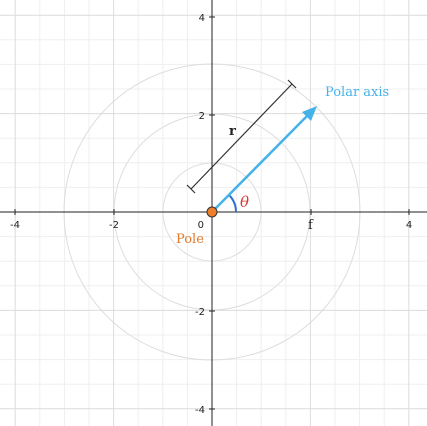  What do you see at coordinates (201, 225) in the screenshot?
I see `x-tick-label: 0` at bounding box center [201, 225].